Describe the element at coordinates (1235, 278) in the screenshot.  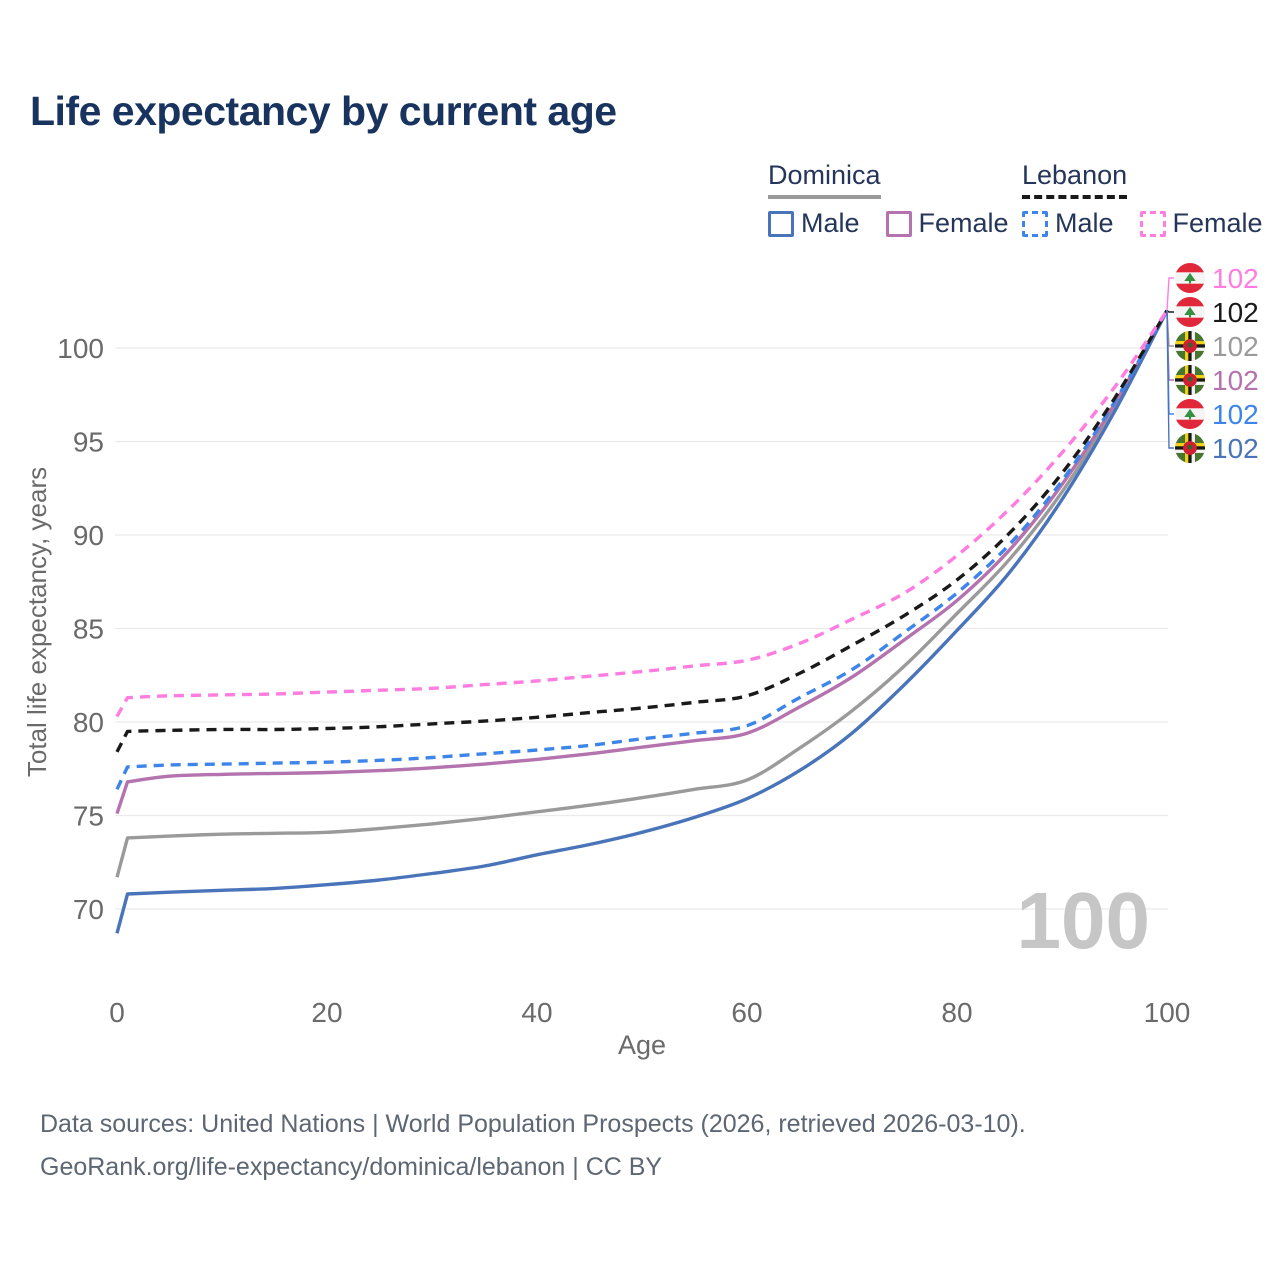
I see `end-label-lebanon-female: 102` at that location.